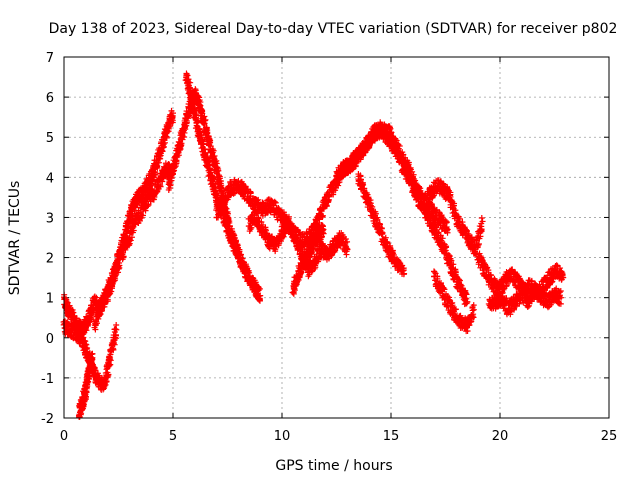 Image resolution: width=640 pixels, height=480 pixels. I want to click on y-tick-label: 7, so click(50, 58).